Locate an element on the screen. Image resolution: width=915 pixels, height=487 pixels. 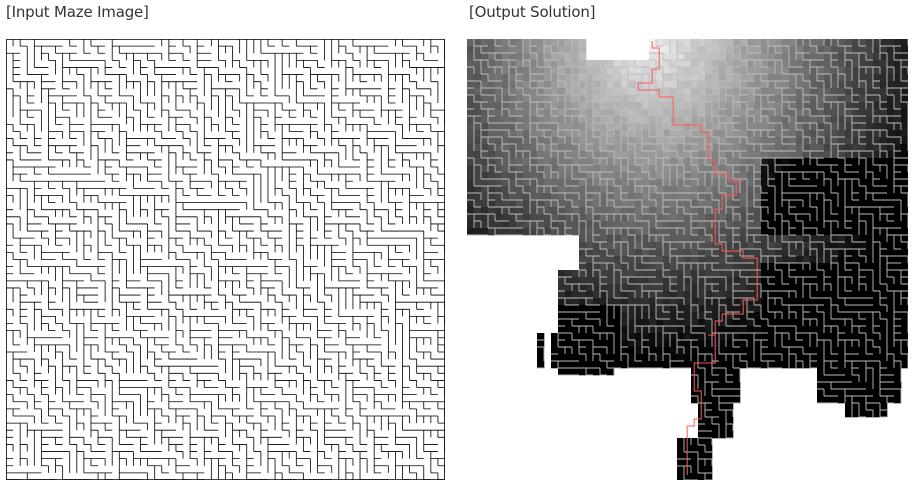
input-maze-caption: [Input Maze Image] is located at coordinates (77, 12).